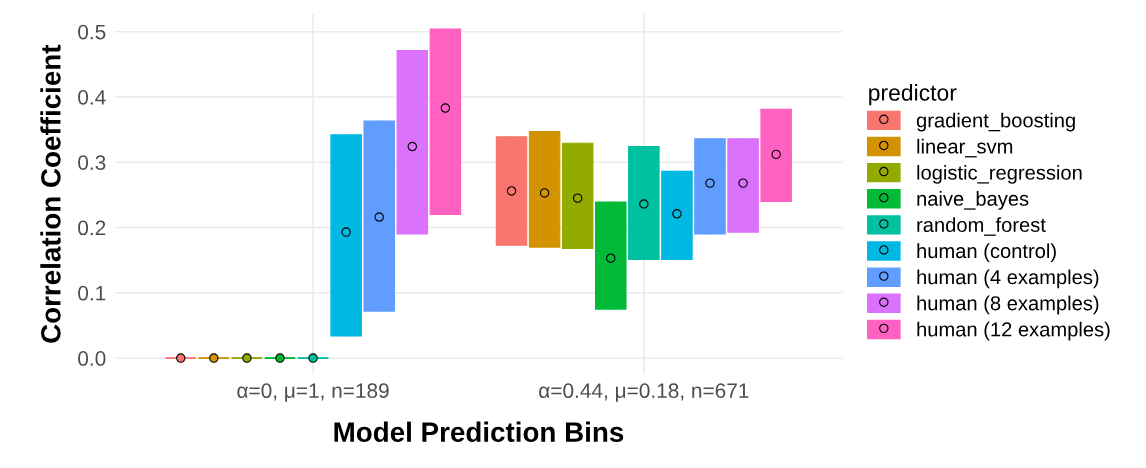 This screenshot has width=1146, height=468. What do you see at coordinates (981, 226) in the screenshot?
I see `legend-label: random_forest` at bounding box center [981, 226].